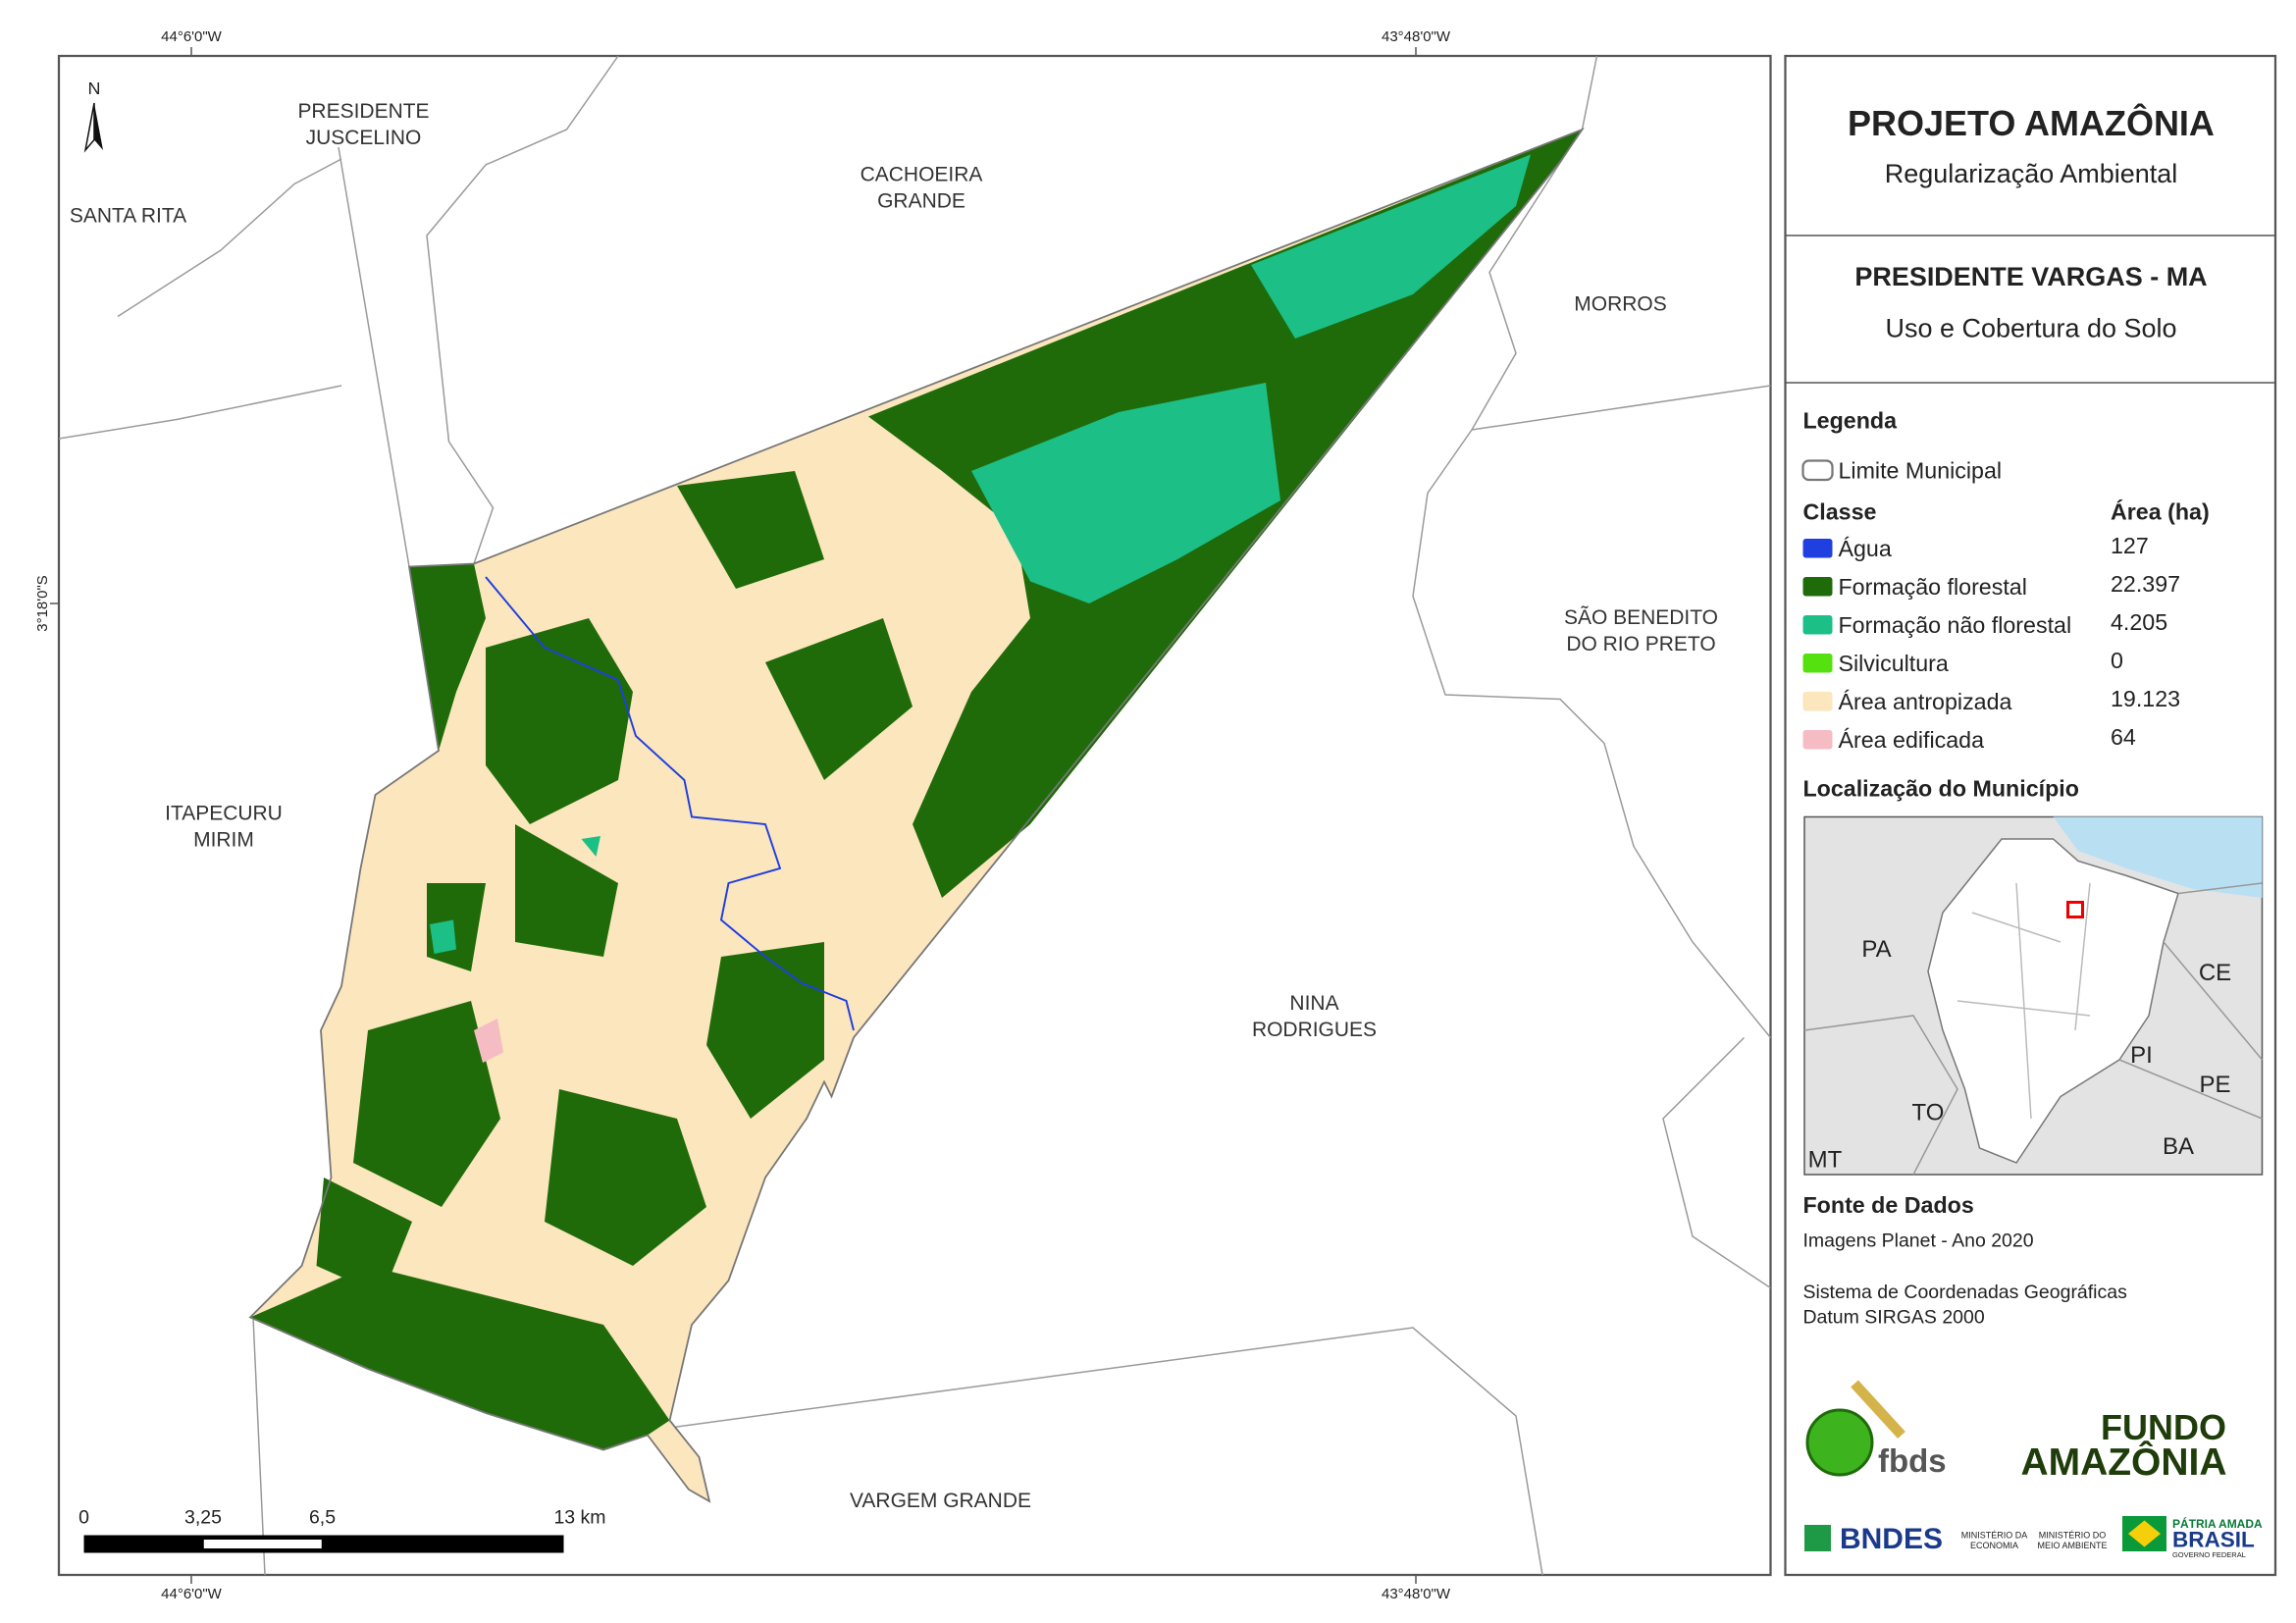  What do you see at coordinates (42, 603) in the screenshot?
I see `coord-label: 3°18'0"S` at bounding box center [42, 603].